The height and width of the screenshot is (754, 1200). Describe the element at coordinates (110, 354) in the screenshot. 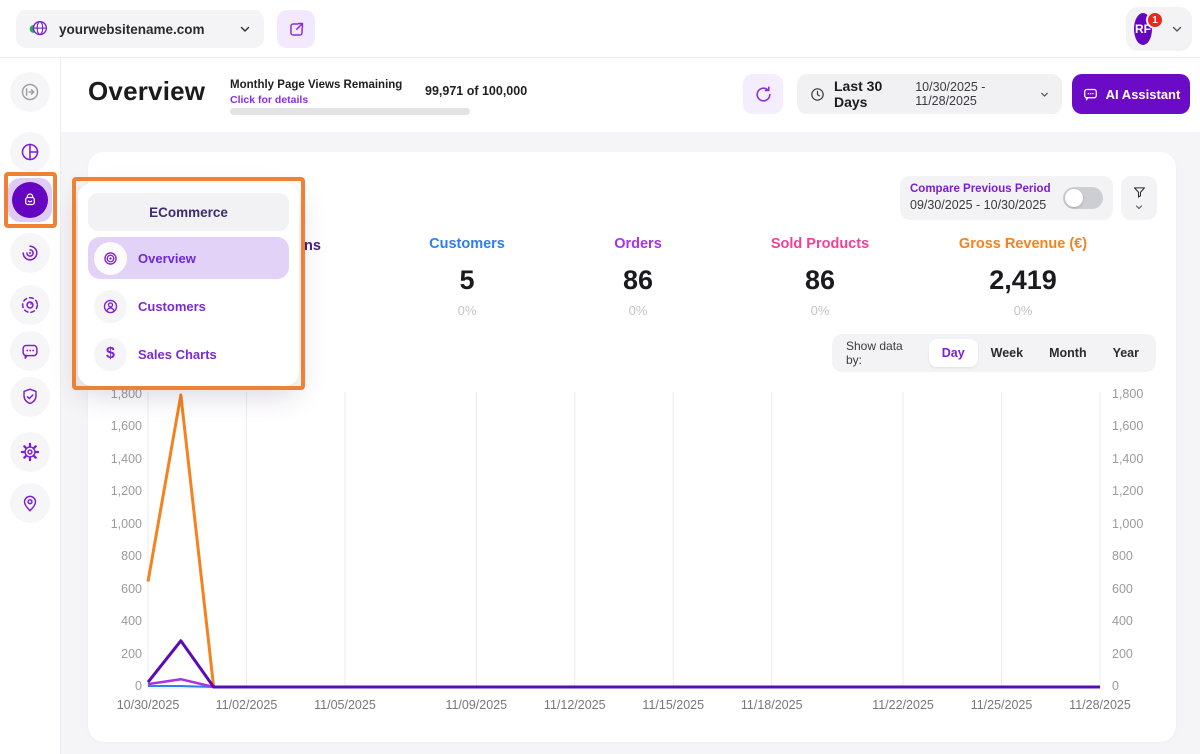

I see `dollar-icon: $` at that location.